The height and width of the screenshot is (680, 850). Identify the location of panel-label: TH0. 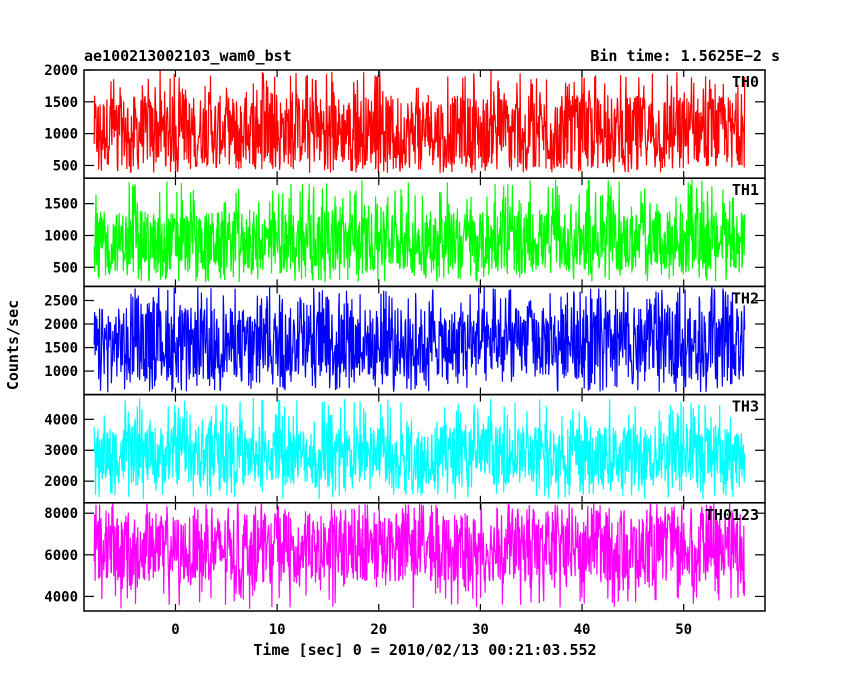
(745, 82).